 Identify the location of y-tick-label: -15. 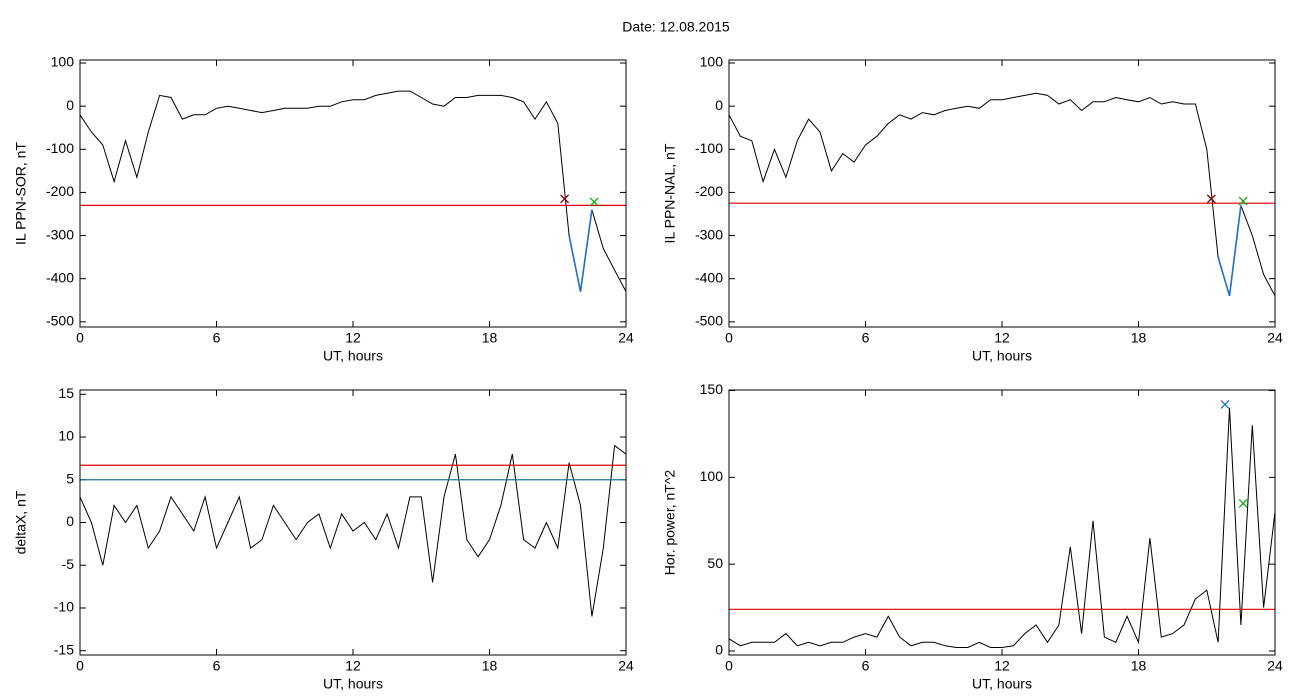
(64, 649).